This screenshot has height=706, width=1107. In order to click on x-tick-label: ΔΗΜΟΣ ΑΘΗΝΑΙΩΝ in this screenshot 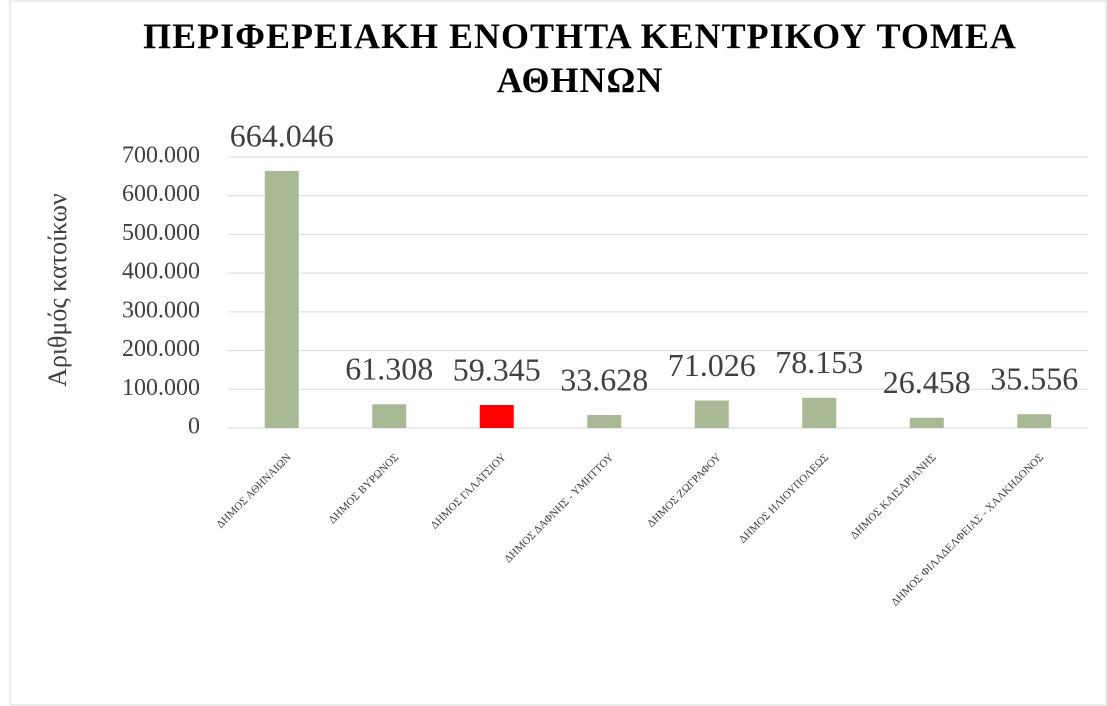, I will do `click(253, 490)`.